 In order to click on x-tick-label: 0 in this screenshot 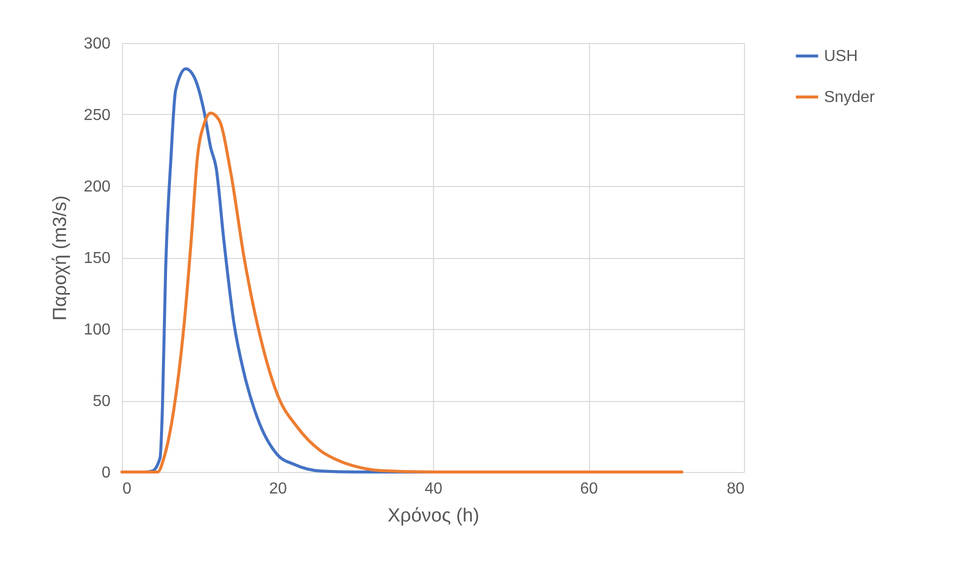, I will do `click(127, 489)`.